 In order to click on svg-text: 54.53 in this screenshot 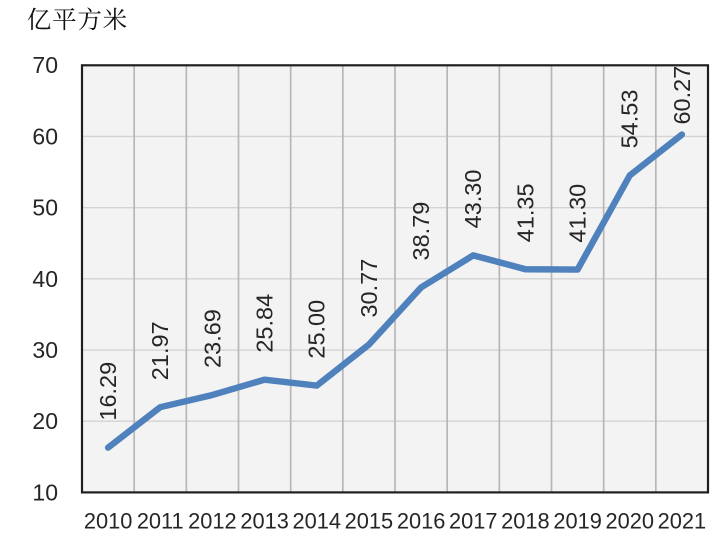, I will do `click(630, 119)`.